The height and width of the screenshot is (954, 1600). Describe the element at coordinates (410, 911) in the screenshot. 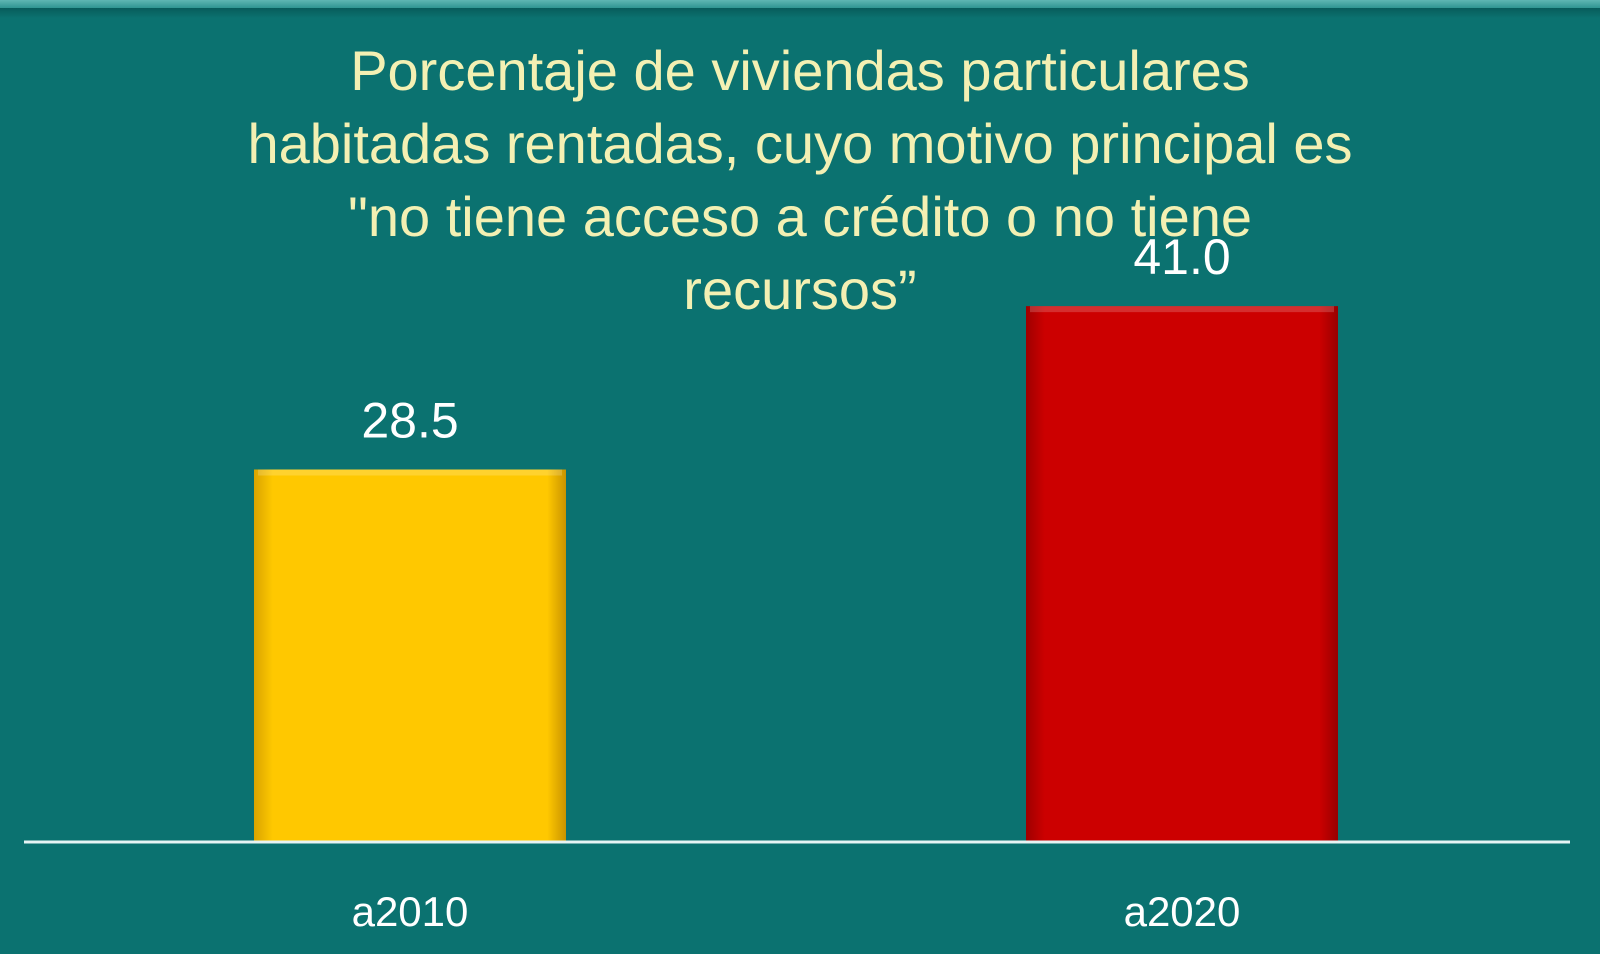

I see `tick-label-a2010: a2010` at that location.